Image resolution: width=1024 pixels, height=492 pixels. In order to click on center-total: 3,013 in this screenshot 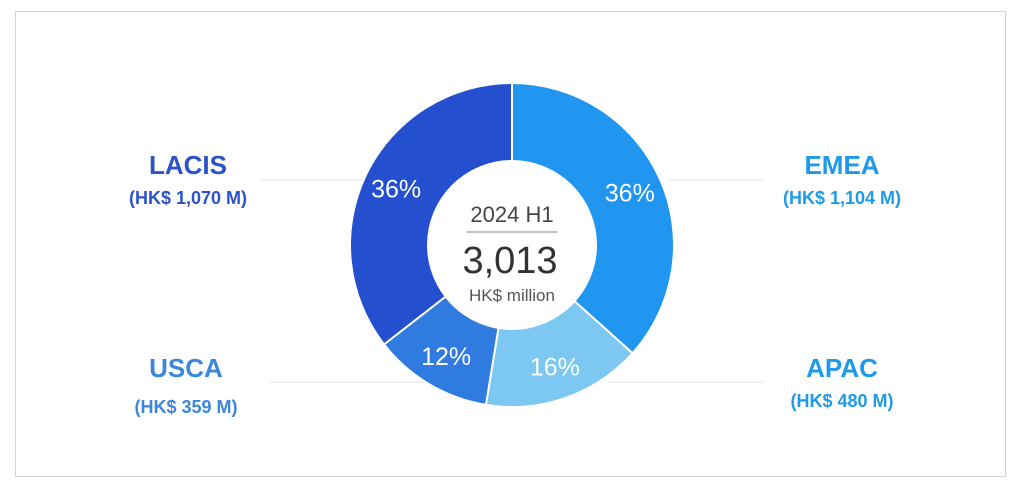, I will do `click(509, 261)`.